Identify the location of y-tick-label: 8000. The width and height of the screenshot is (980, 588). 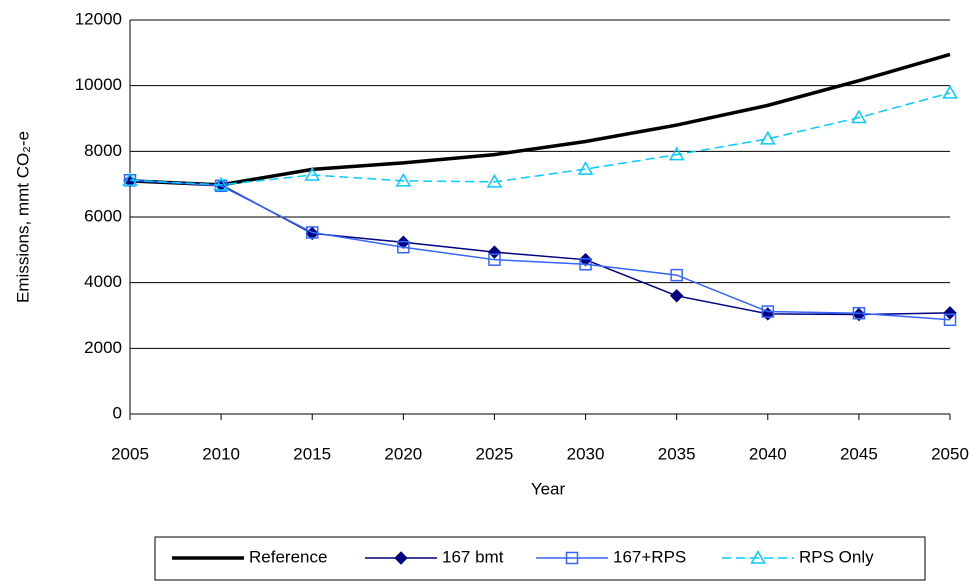
(103, 150).